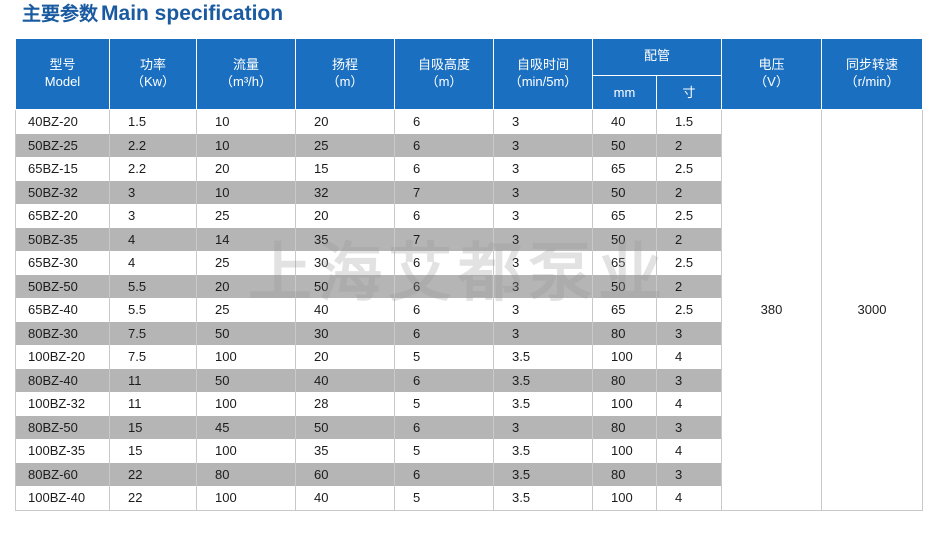 This screenshot has width=926, height=540. What do you see at coordinates (469, 427) in the screenshot?
I see `table-row: 80BZ-50 15 45 50 6 3 80 3` at bounding box center [469, 427].